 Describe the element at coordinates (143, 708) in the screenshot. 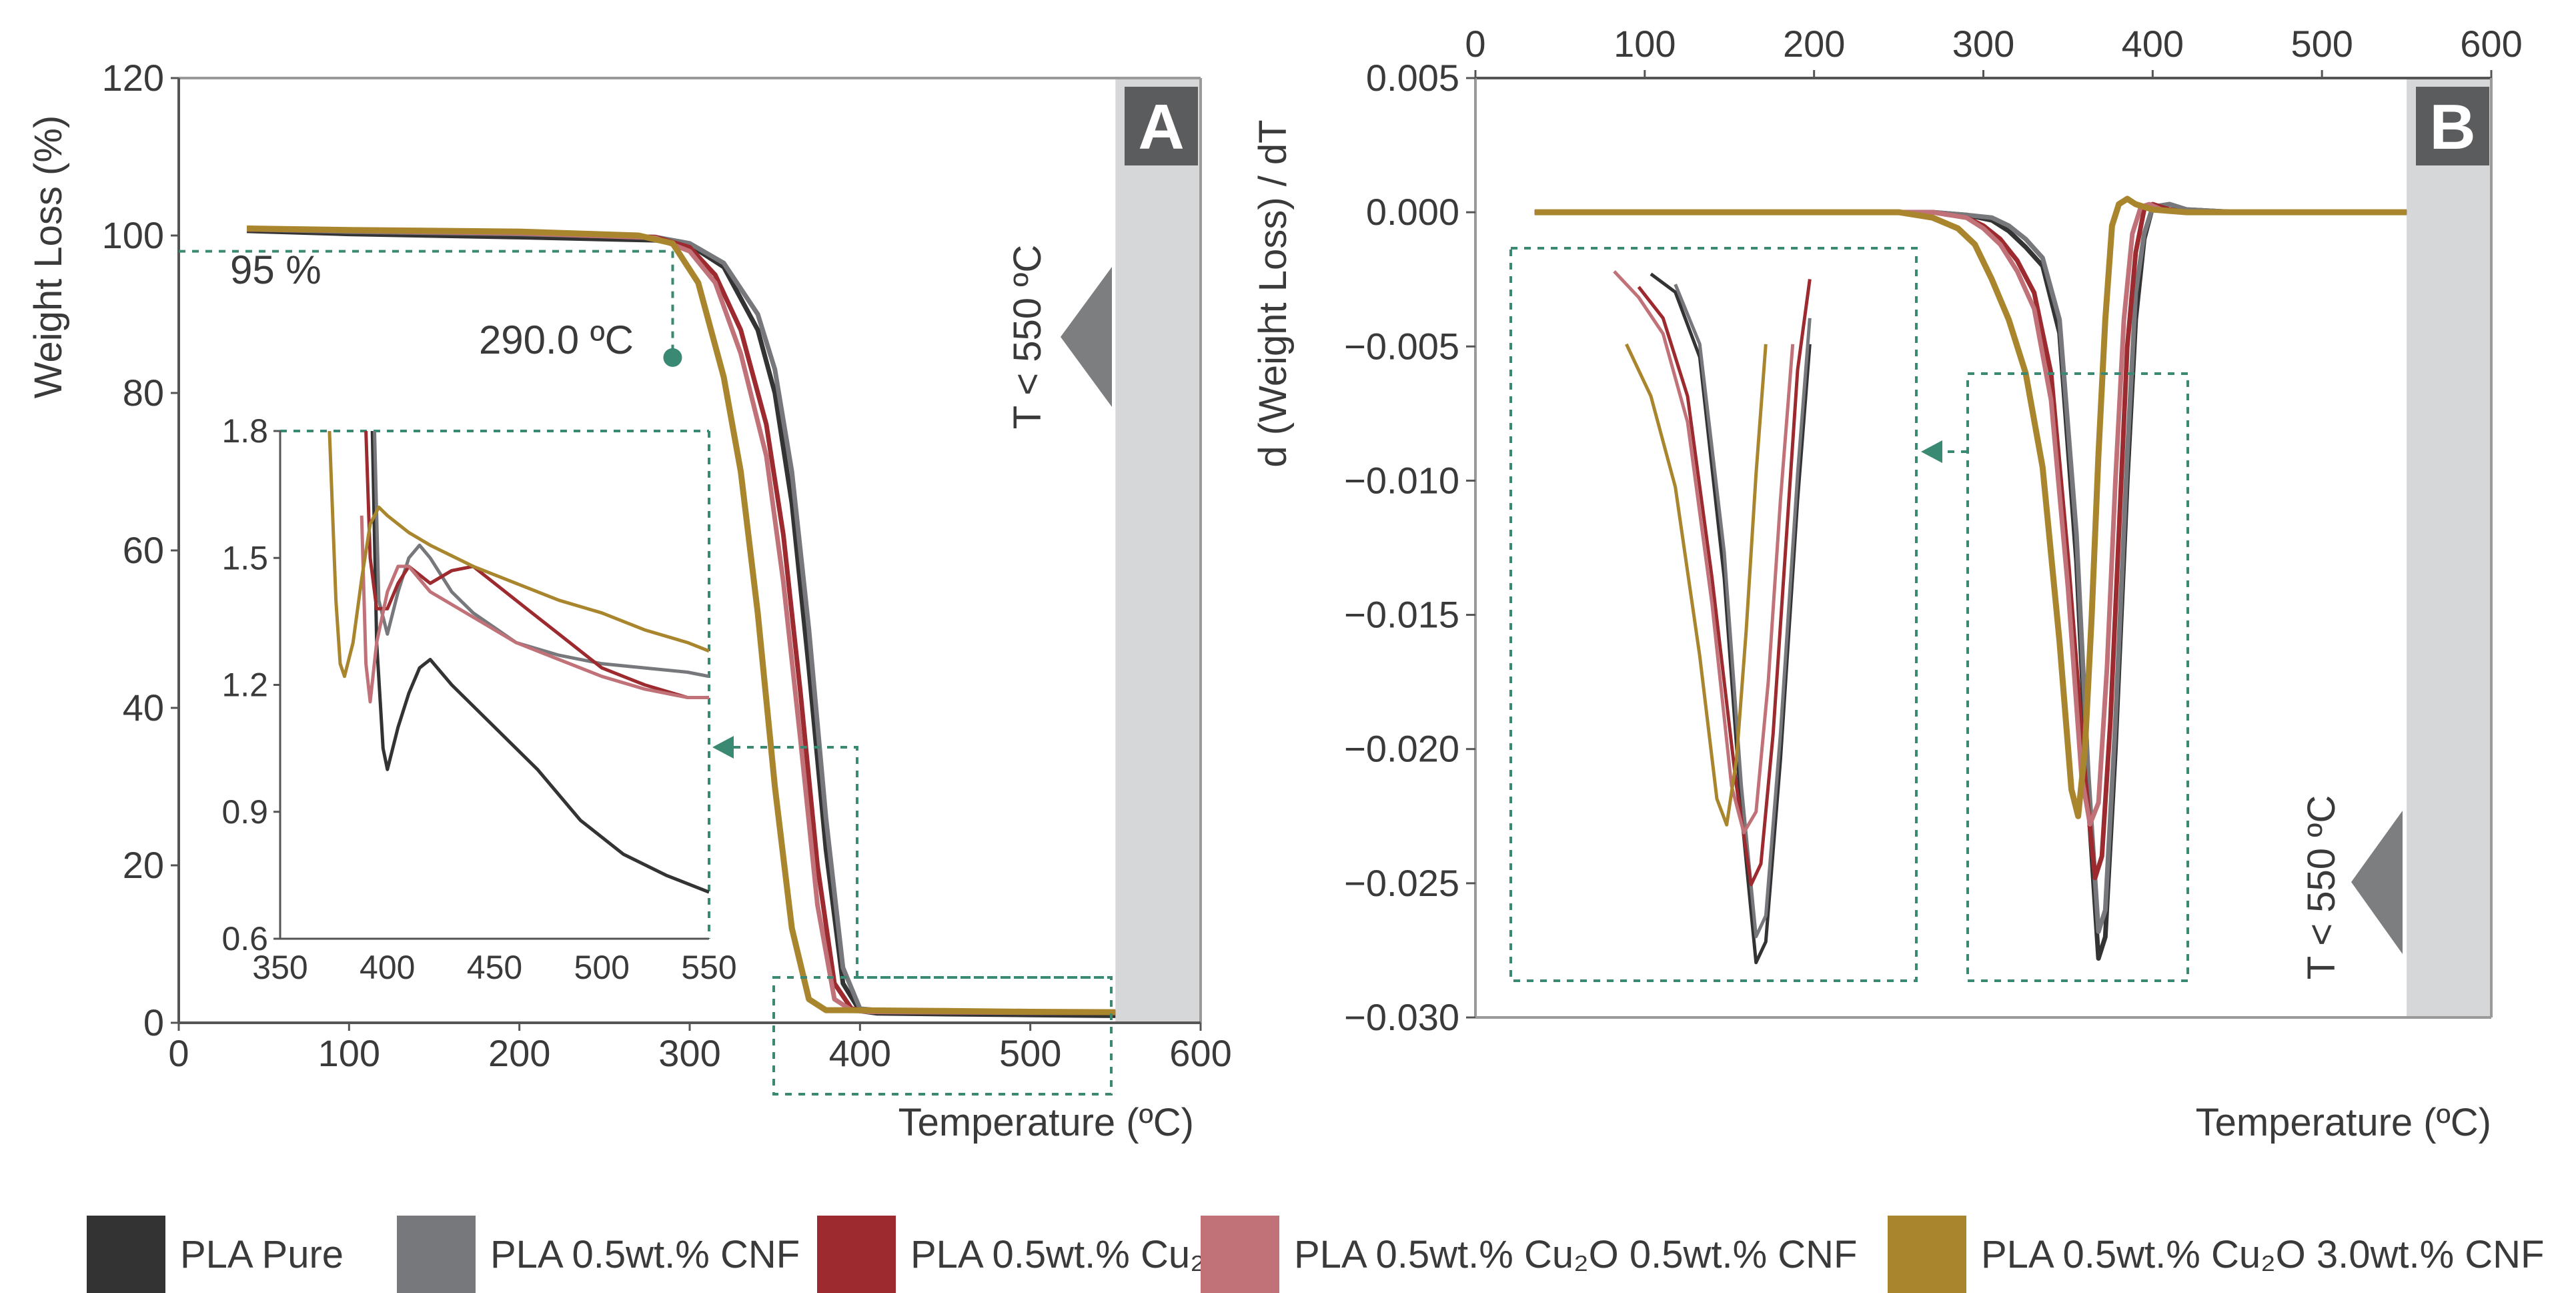

I see `panel-a-y-tick-label: 40` at that location.